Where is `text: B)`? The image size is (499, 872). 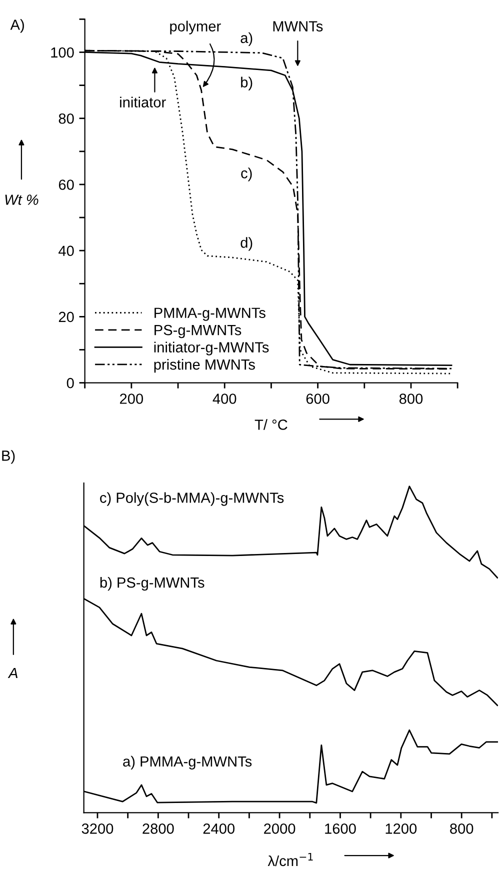
text: B) is located at coordinates (8, 457).